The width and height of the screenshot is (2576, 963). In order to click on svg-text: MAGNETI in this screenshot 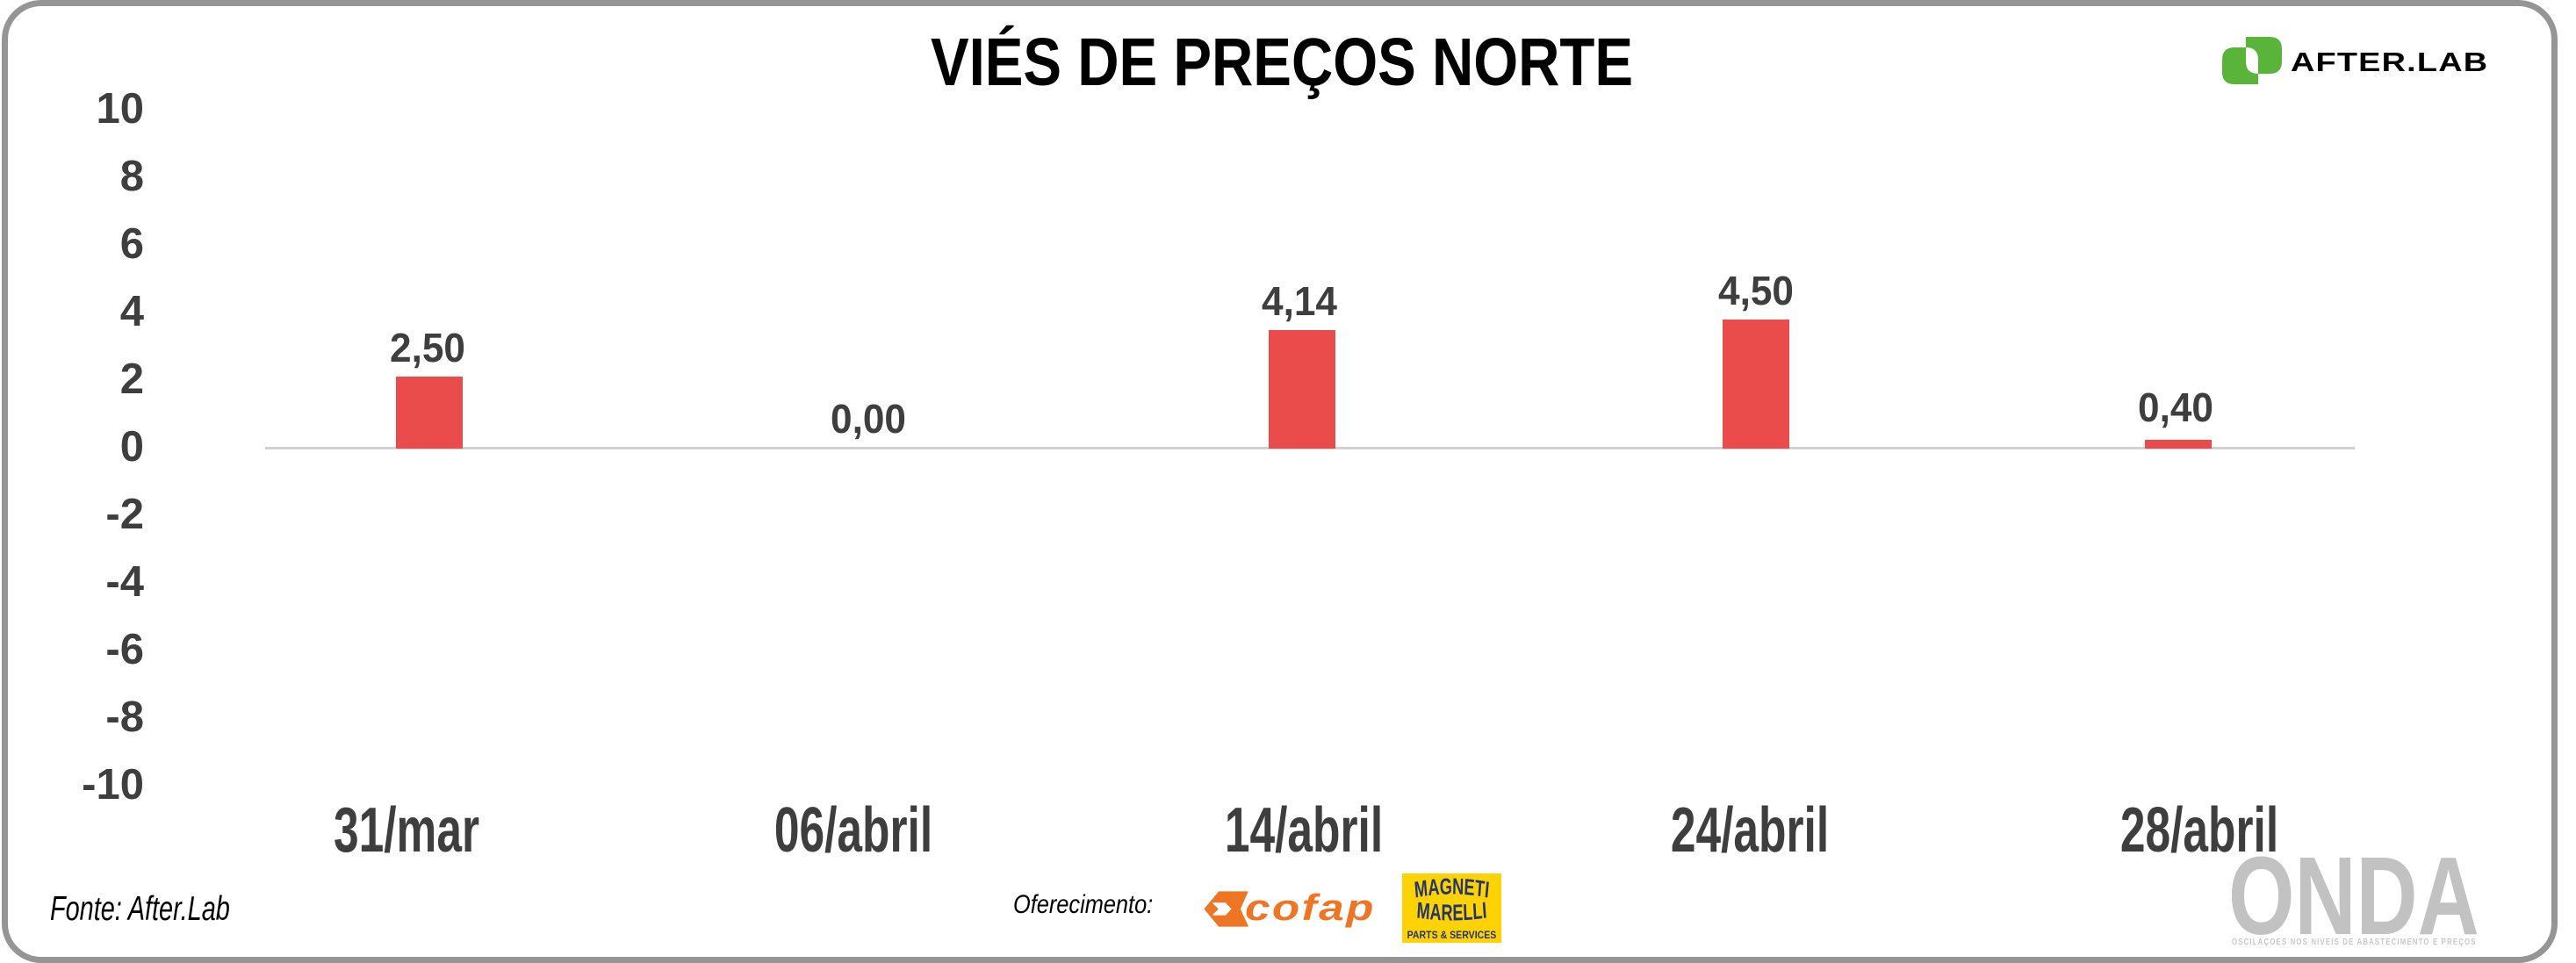, I will do `click(1452, 887)`.